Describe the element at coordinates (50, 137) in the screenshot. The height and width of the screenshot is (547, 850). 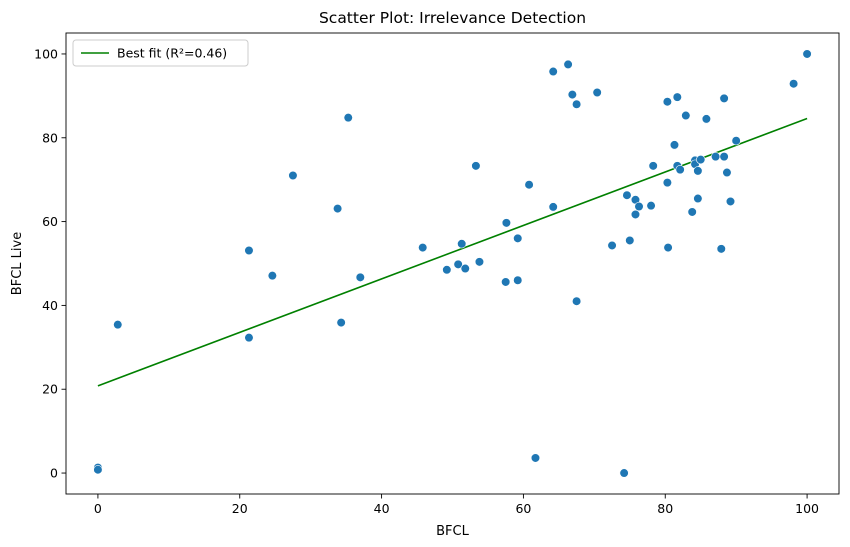
I see `y-tick-label: 80` at that location.